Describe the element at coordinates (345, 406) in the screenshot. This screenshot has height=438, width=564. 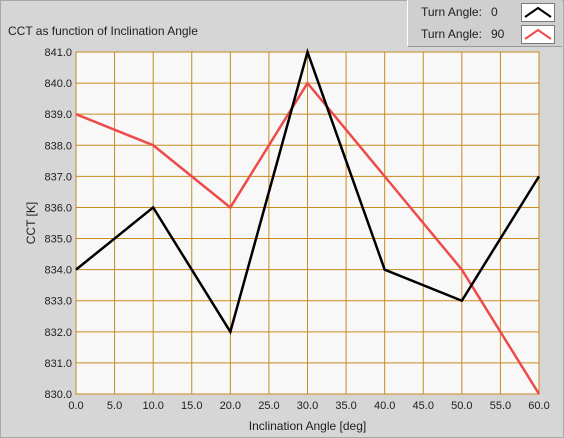
I see `x-tick-label-7: 35.0` at that location.